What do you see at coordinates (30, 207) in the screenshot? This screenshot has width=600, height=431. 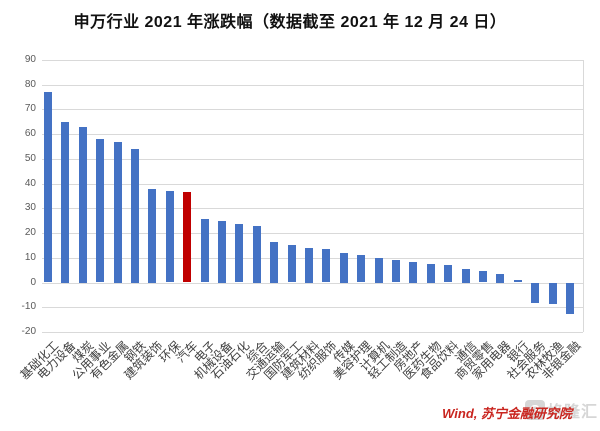 I see `y-axis-tick-label: 30` at bounding box center [30, 207].